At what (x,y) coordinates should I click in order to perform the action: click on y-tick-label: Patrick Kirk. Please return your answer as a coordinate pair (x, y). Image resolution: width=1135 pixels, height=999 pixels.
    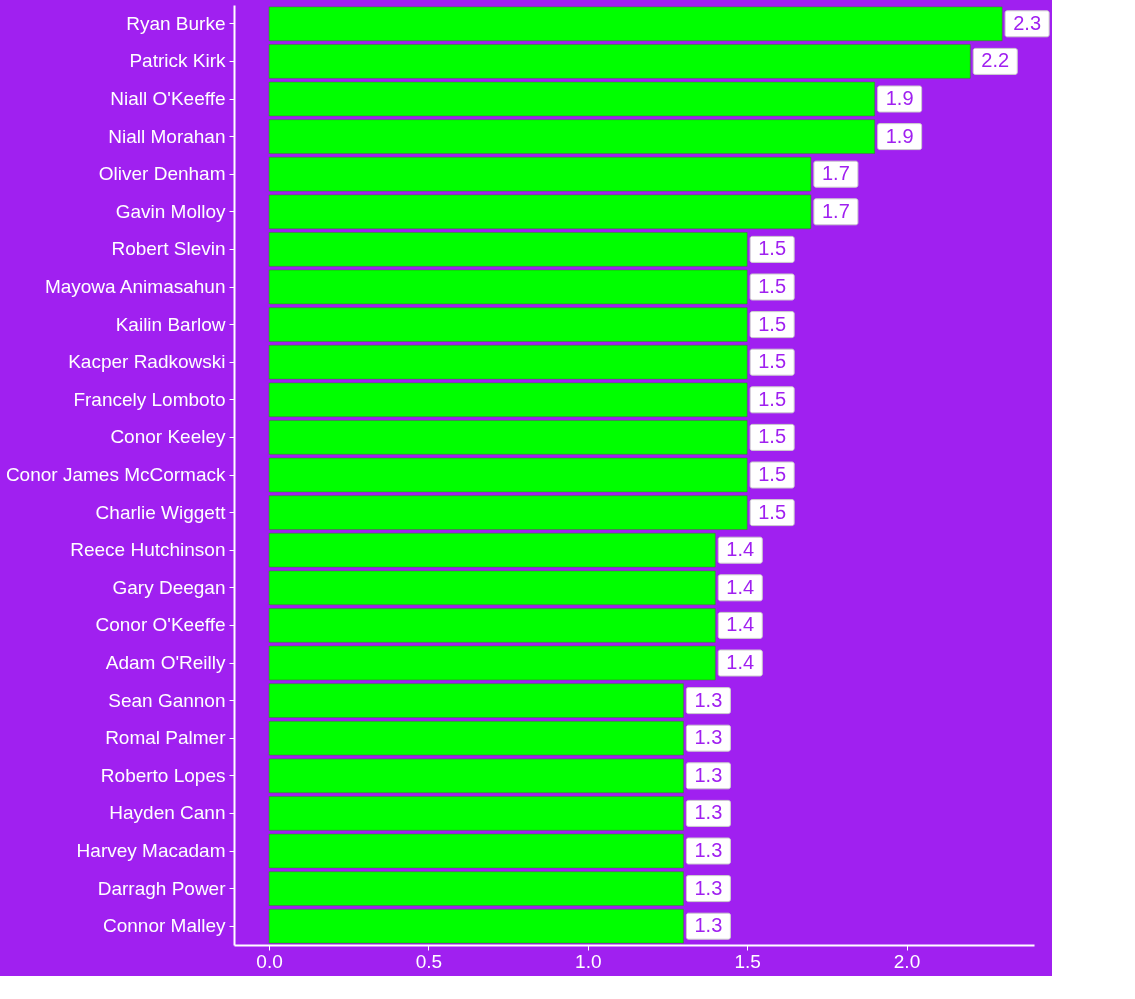
    Looking at the image, I should click on (177, 61).